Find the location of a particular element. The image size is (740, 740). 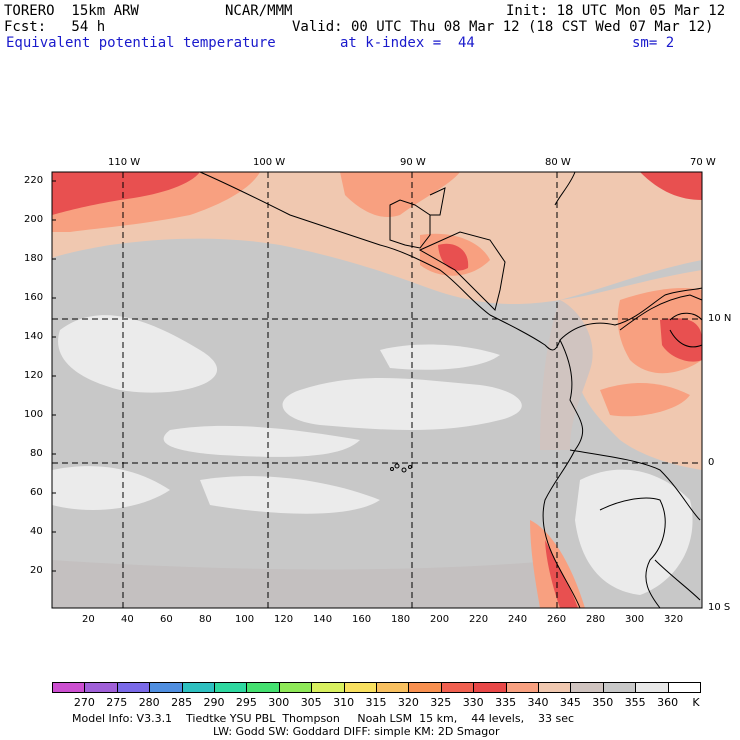

colorbar-label: 350 is located at coordinates (603, 702).